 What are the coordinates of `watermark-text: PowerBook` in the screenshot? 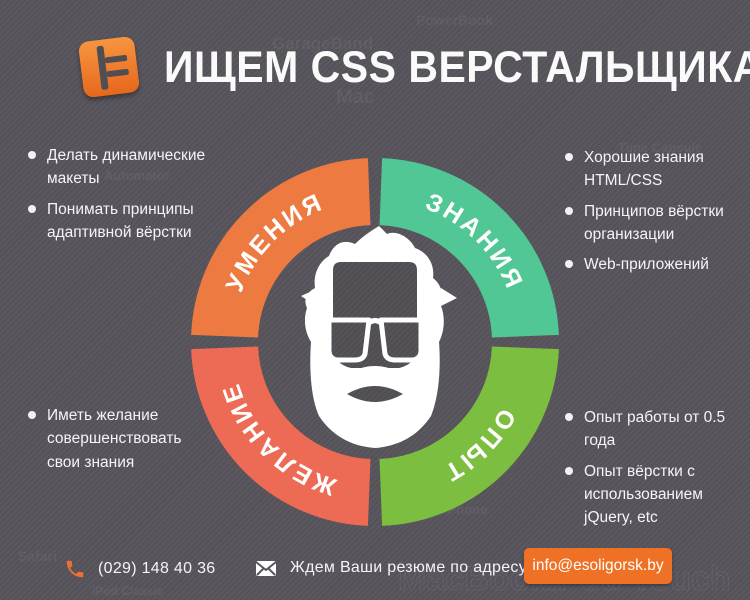 It's located at (455, 20).